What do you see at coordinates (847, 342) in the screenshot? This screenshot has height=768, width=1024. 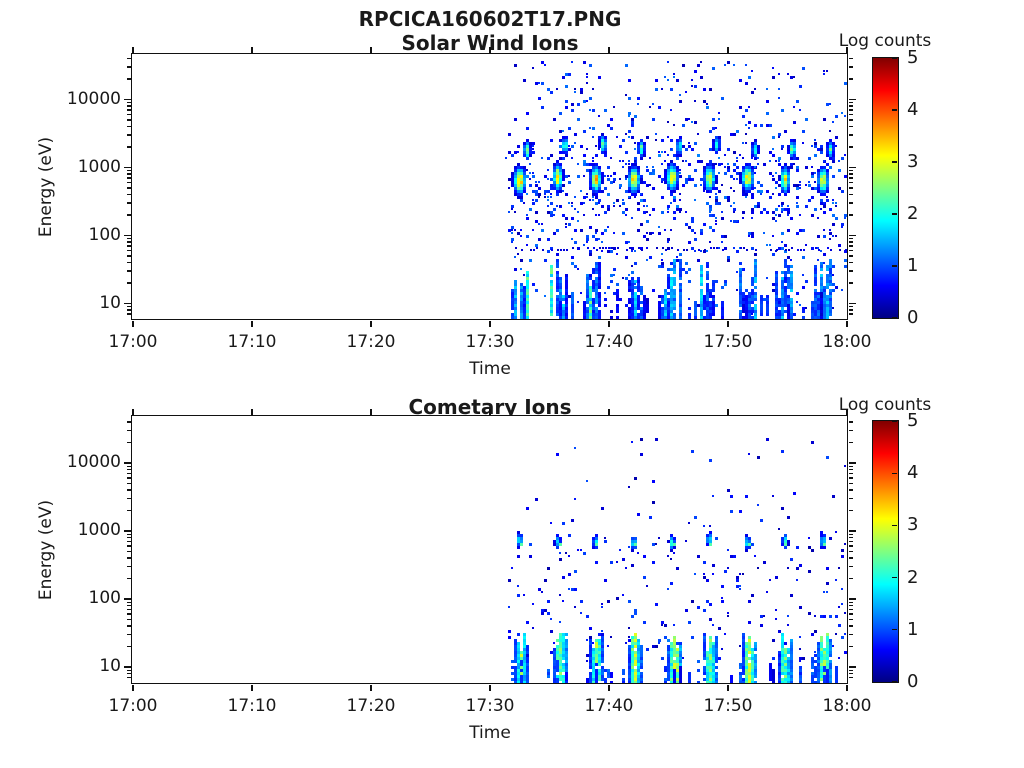 I see `x-tick-label: 18:00` at bounding box center [847, 342].